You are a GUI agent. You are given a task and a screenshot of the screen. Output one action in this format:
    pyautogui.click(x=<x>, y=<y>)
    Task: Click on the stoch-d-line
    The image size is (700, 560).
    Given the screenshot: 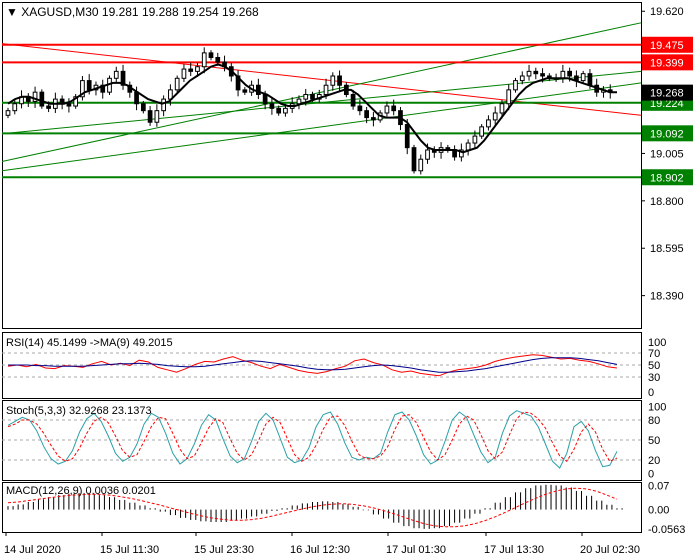 What is the action you would take?
    pyautogui.click(x=312, y=437)
    